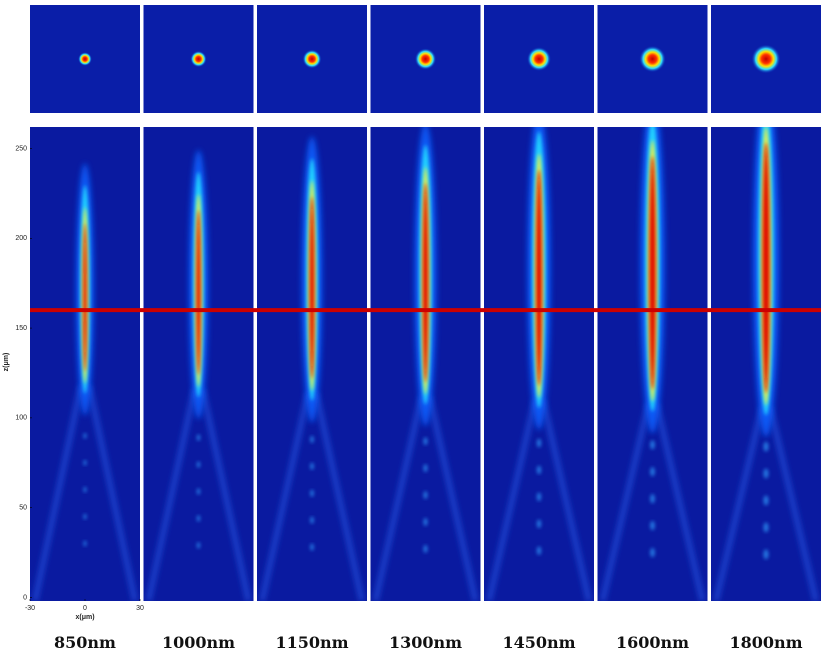 The height and width of the screenshot is (658, 823). What do you see at coordinates (538, 642) in the screenshot?
I see `wavelength-label: 1450nm` at bounding box center [538, 642].